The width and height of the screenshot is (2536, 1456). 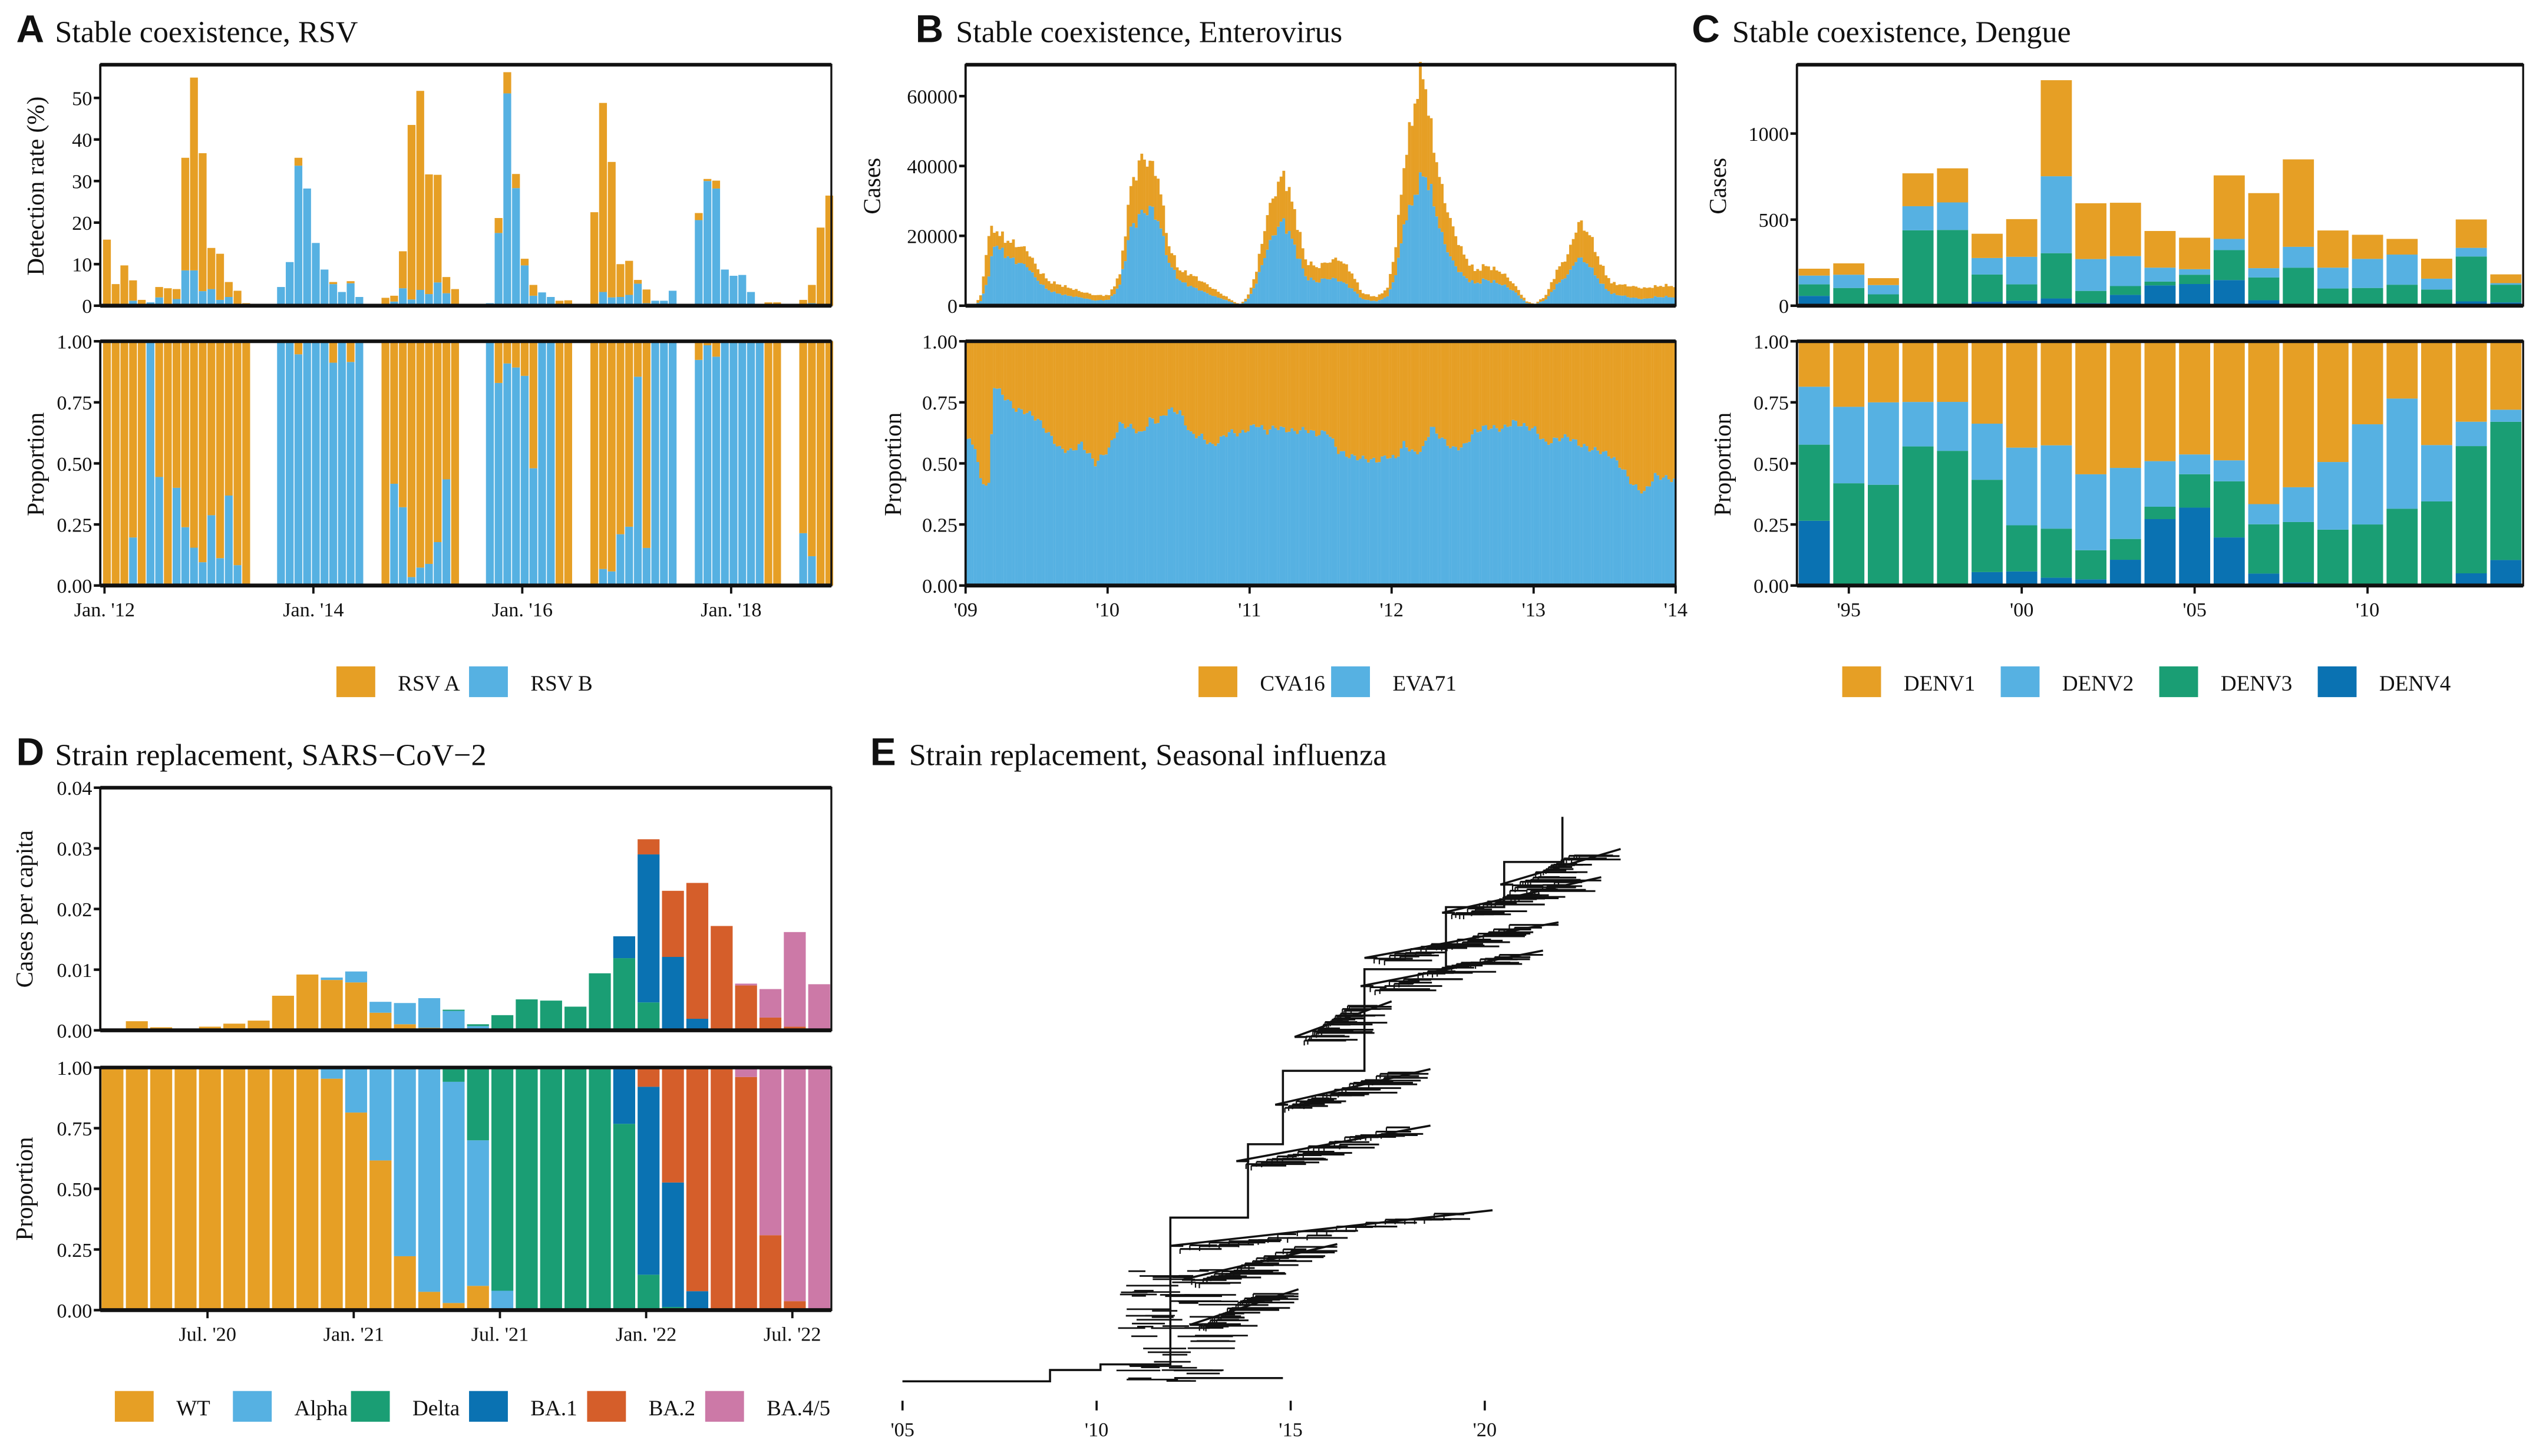 What do you see at coordinates (1148, 755) in the screenshot?
I see `panel-title: Strain replacement, Seasonal influenza` at bounding box center [1148, 755].